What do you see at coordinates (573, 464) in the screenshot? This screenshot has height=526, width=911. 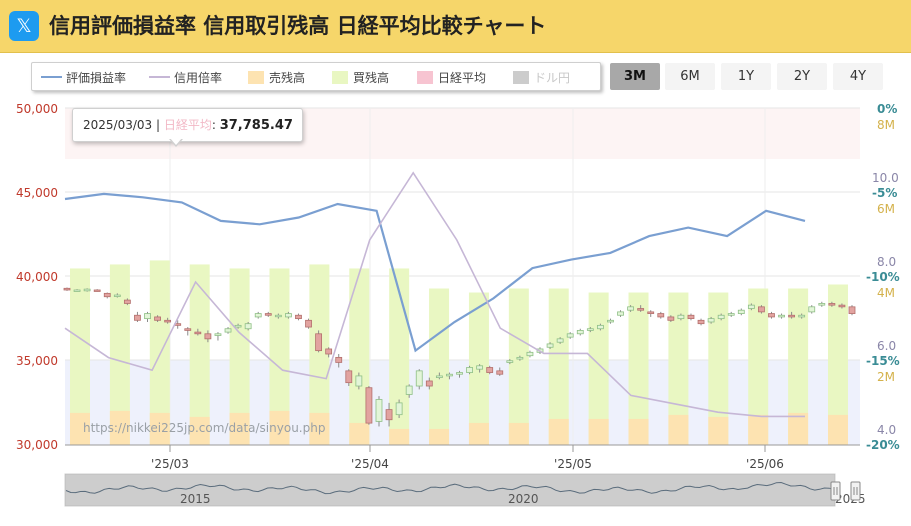 I see `x-tick-label: '25/05` at bounding box center [573, 464].